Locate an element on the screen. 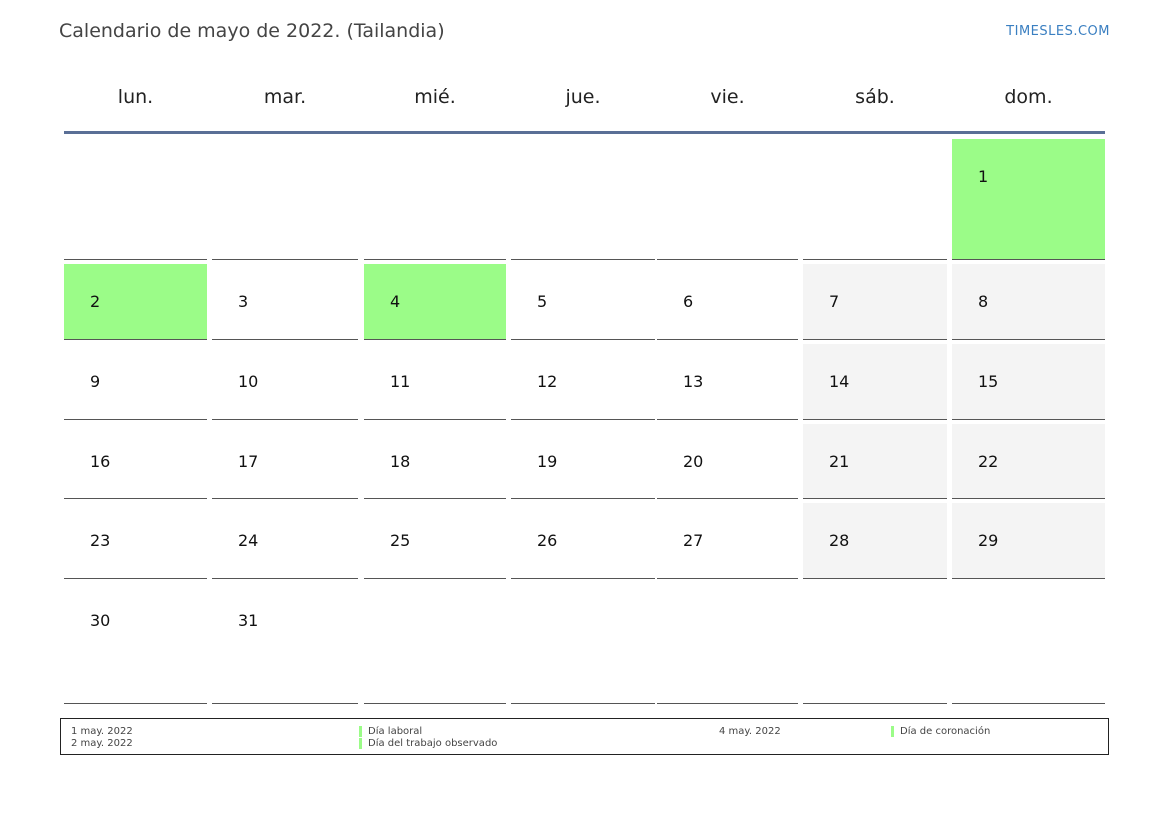  day-number: 13 is located at coordinates (693, 381).